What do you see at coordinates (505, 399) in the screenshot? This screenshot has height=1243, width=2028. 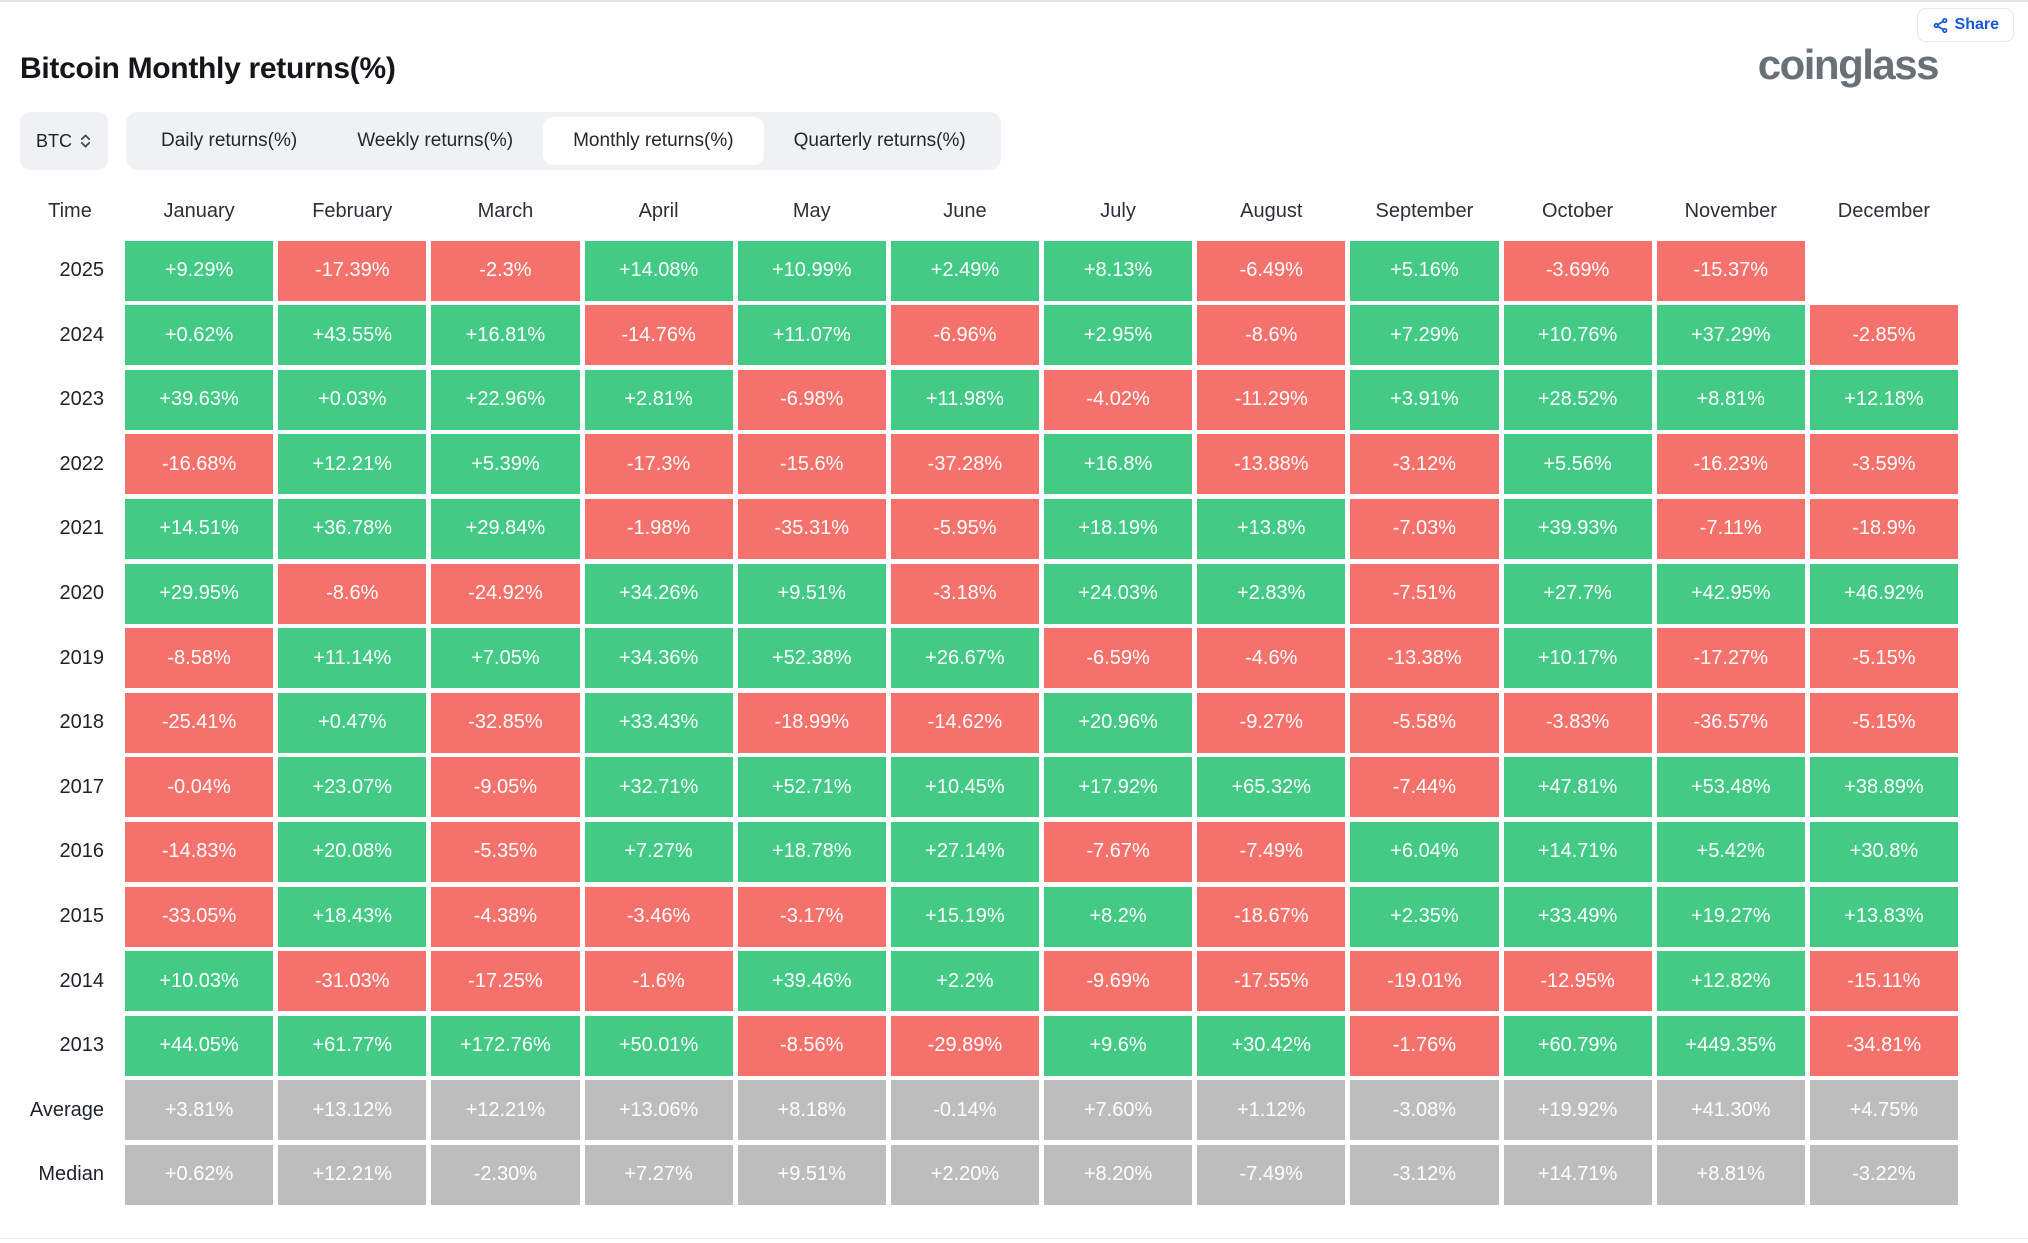 I see `table-cell: +22.96%` at bounding box center [505, 399].